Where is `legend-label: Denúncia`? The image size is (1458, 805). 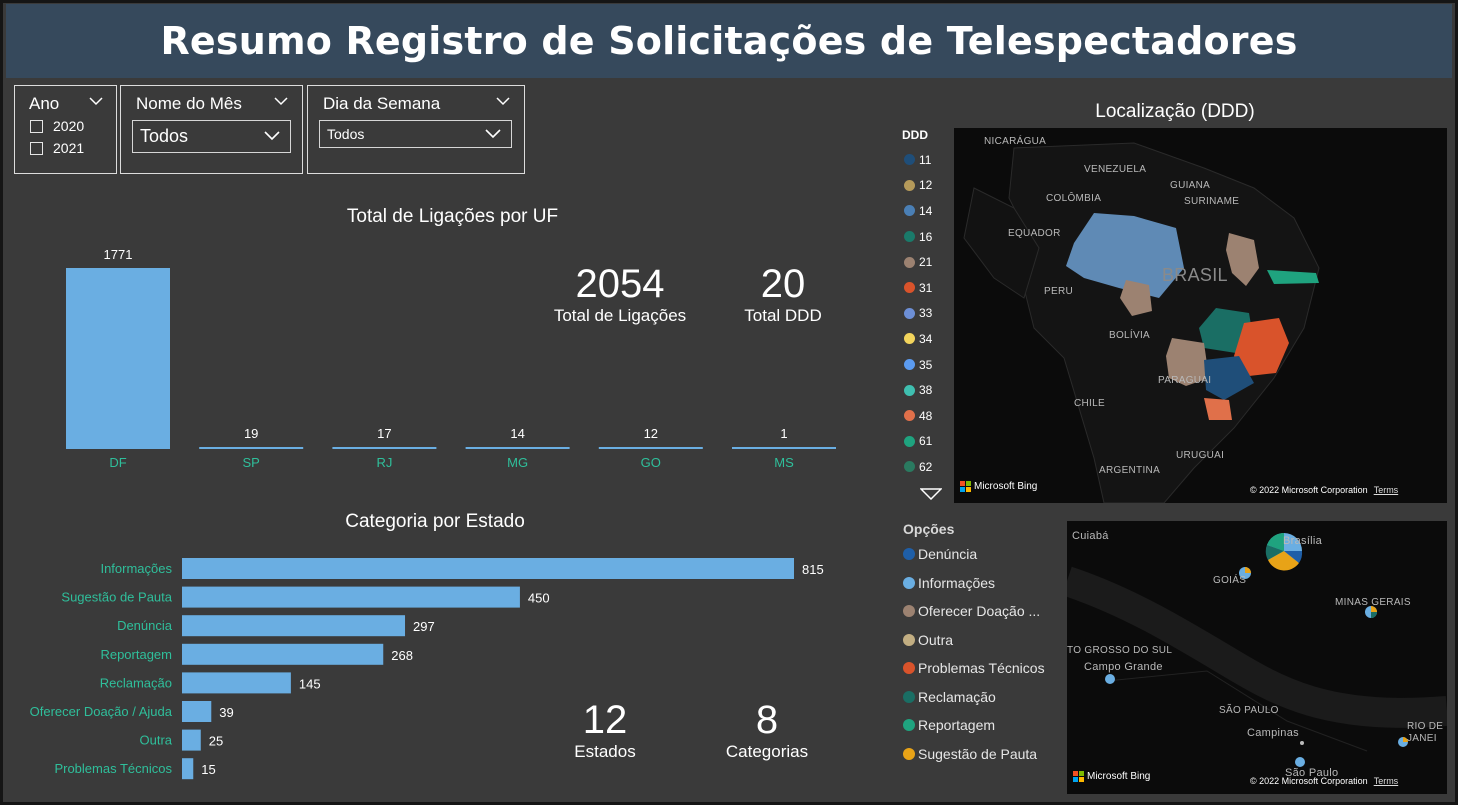 legend-label: Denúncia is located at coordinates (948, 554).